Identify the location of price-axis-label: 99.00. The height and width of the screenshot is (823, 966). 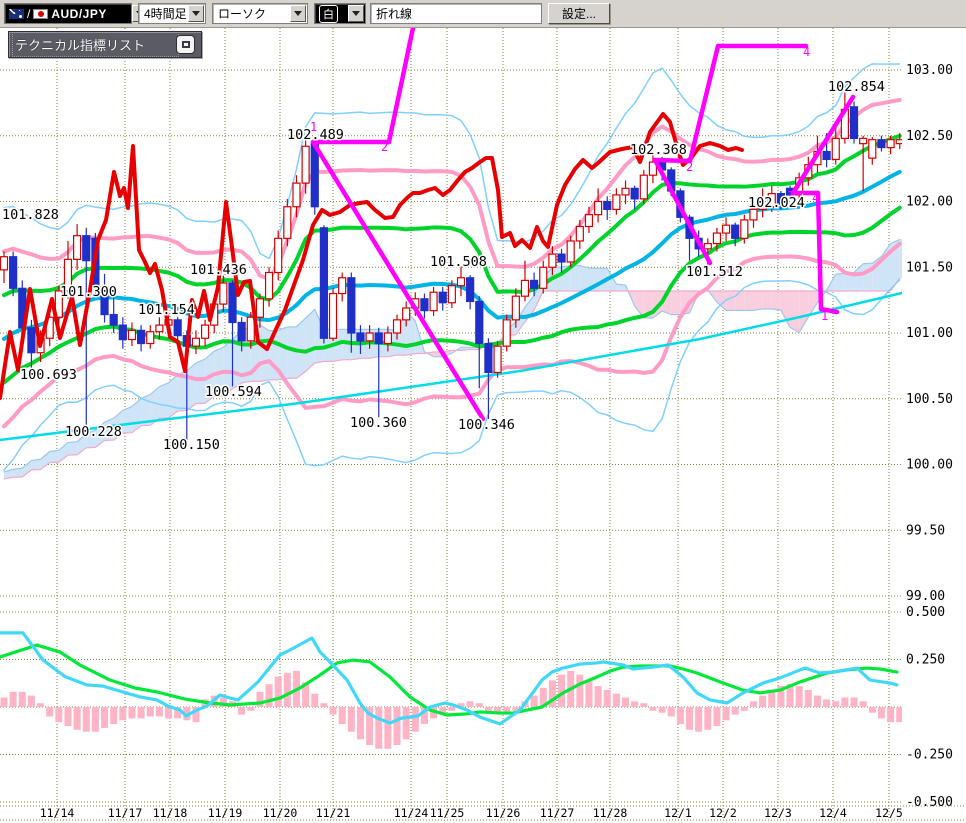
(925, 596).